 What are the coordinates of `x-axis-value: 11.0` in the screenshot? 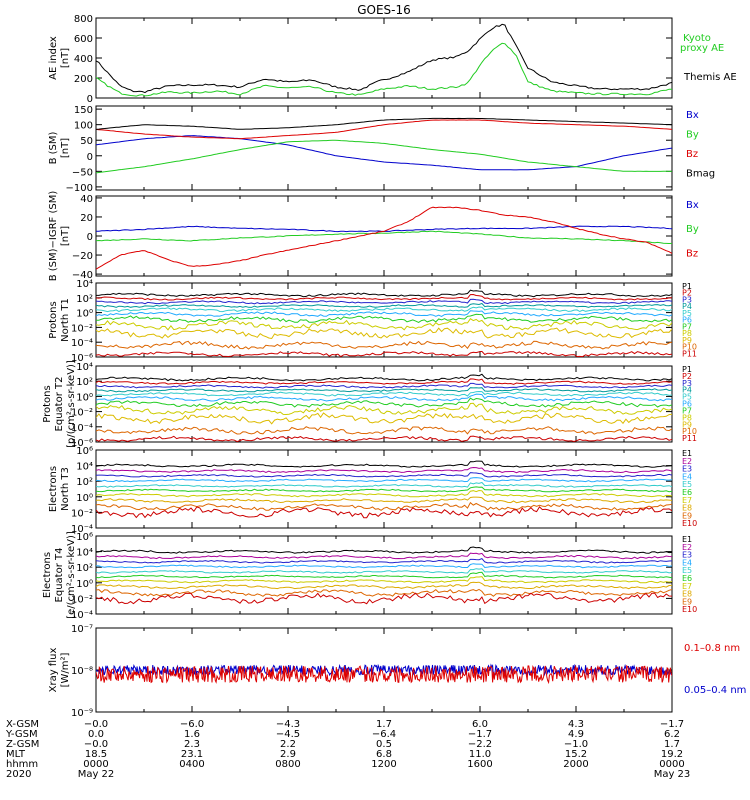 It's located at (480, 754).